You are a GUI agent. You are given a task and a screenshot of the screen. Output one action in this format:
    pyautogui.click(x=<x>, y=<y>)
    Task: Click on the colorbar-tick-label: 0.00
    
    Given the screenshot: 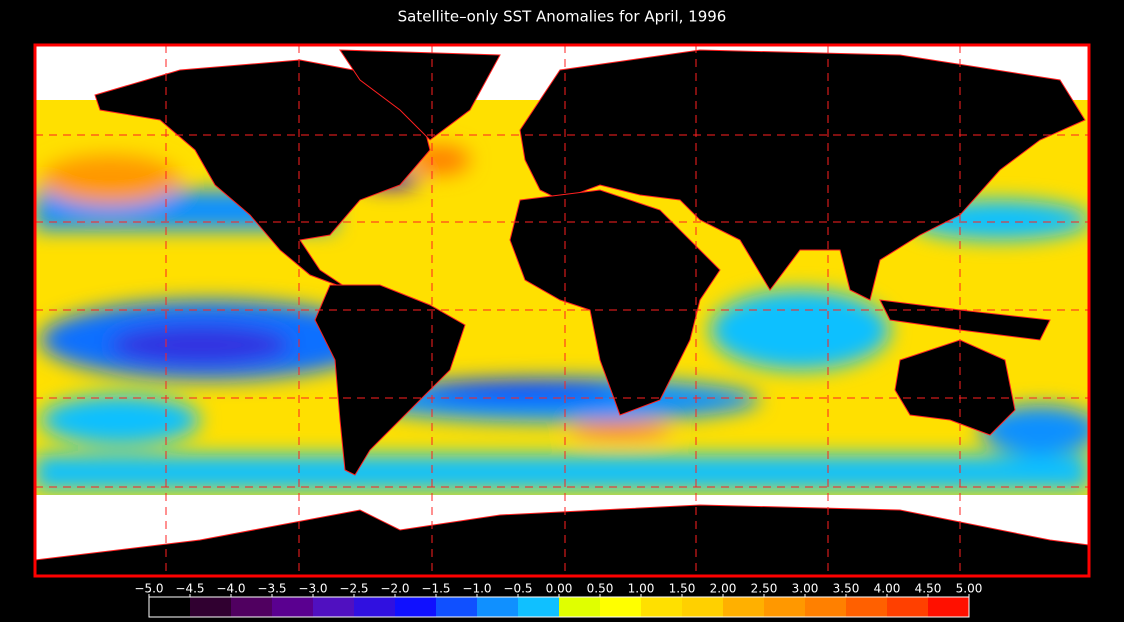 What is the action you would take?
    pyautogui.click(x=559, y=589)
    